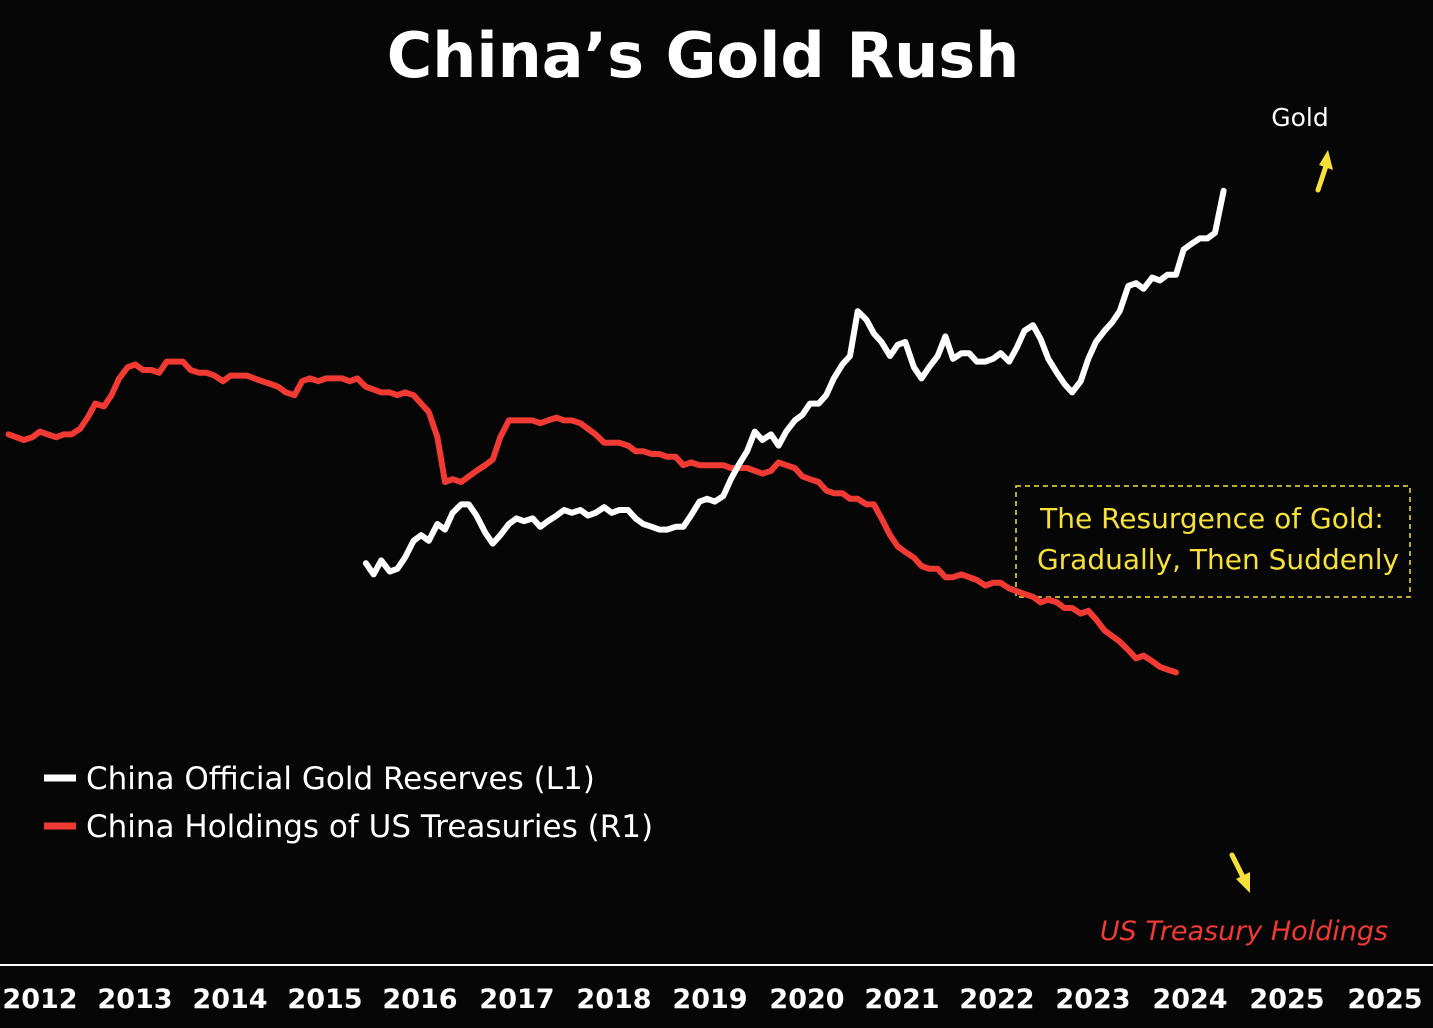  I want to click on legend-label-gold: China Official Gold Reserves (L1), so click(340, 779).